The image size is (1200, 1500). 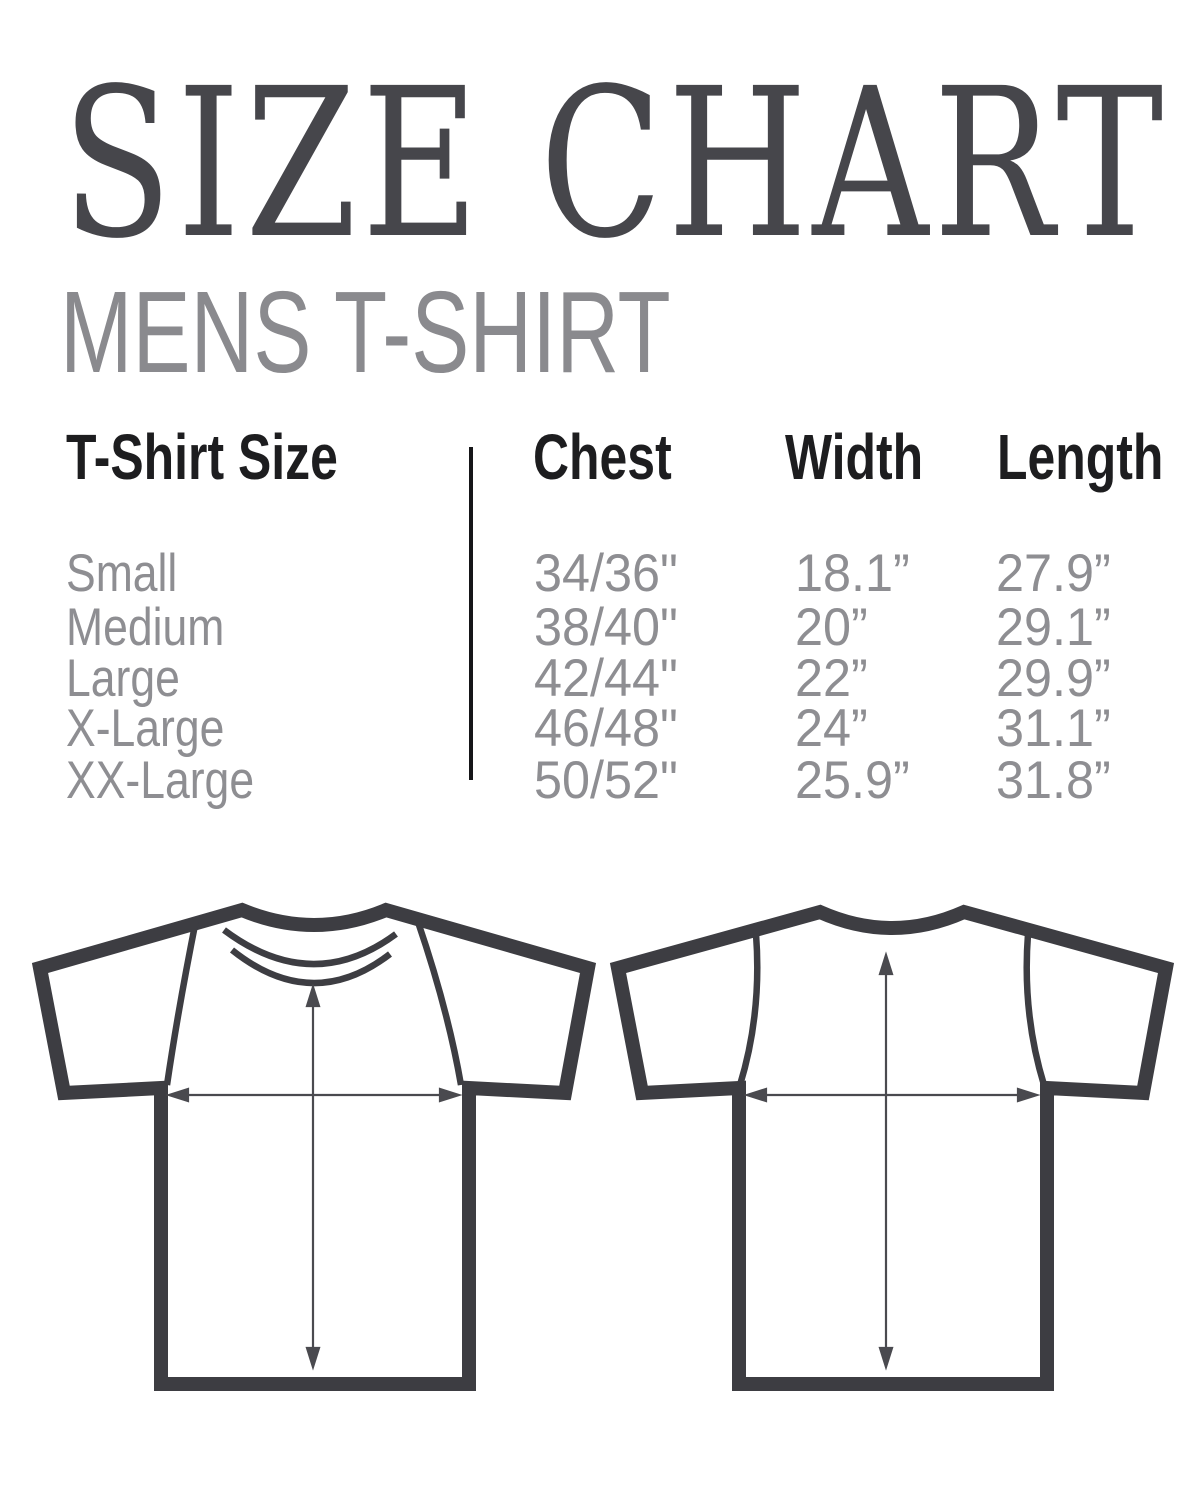 What do you see at coordinates (439, 1003) in the screenshot?
I see `front-right-shoulder-seam` at bounding box center [439, 1003].